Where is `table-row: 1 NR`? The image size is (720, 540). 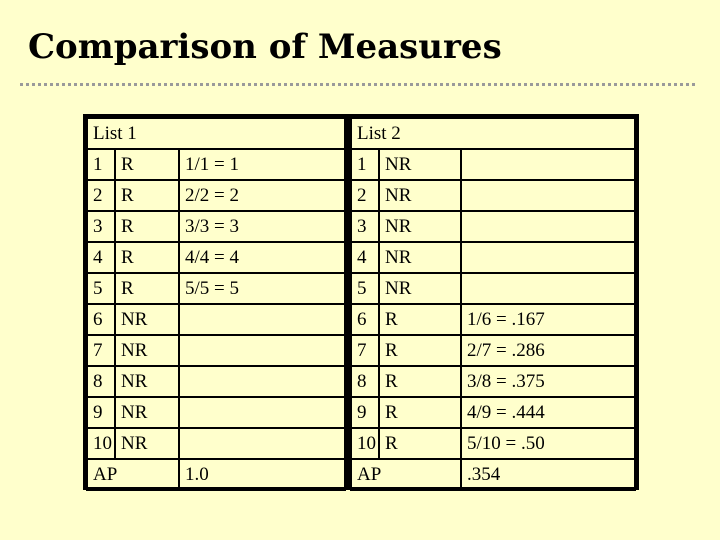
table-row: 1 NR is located at coordinates (493, 164).